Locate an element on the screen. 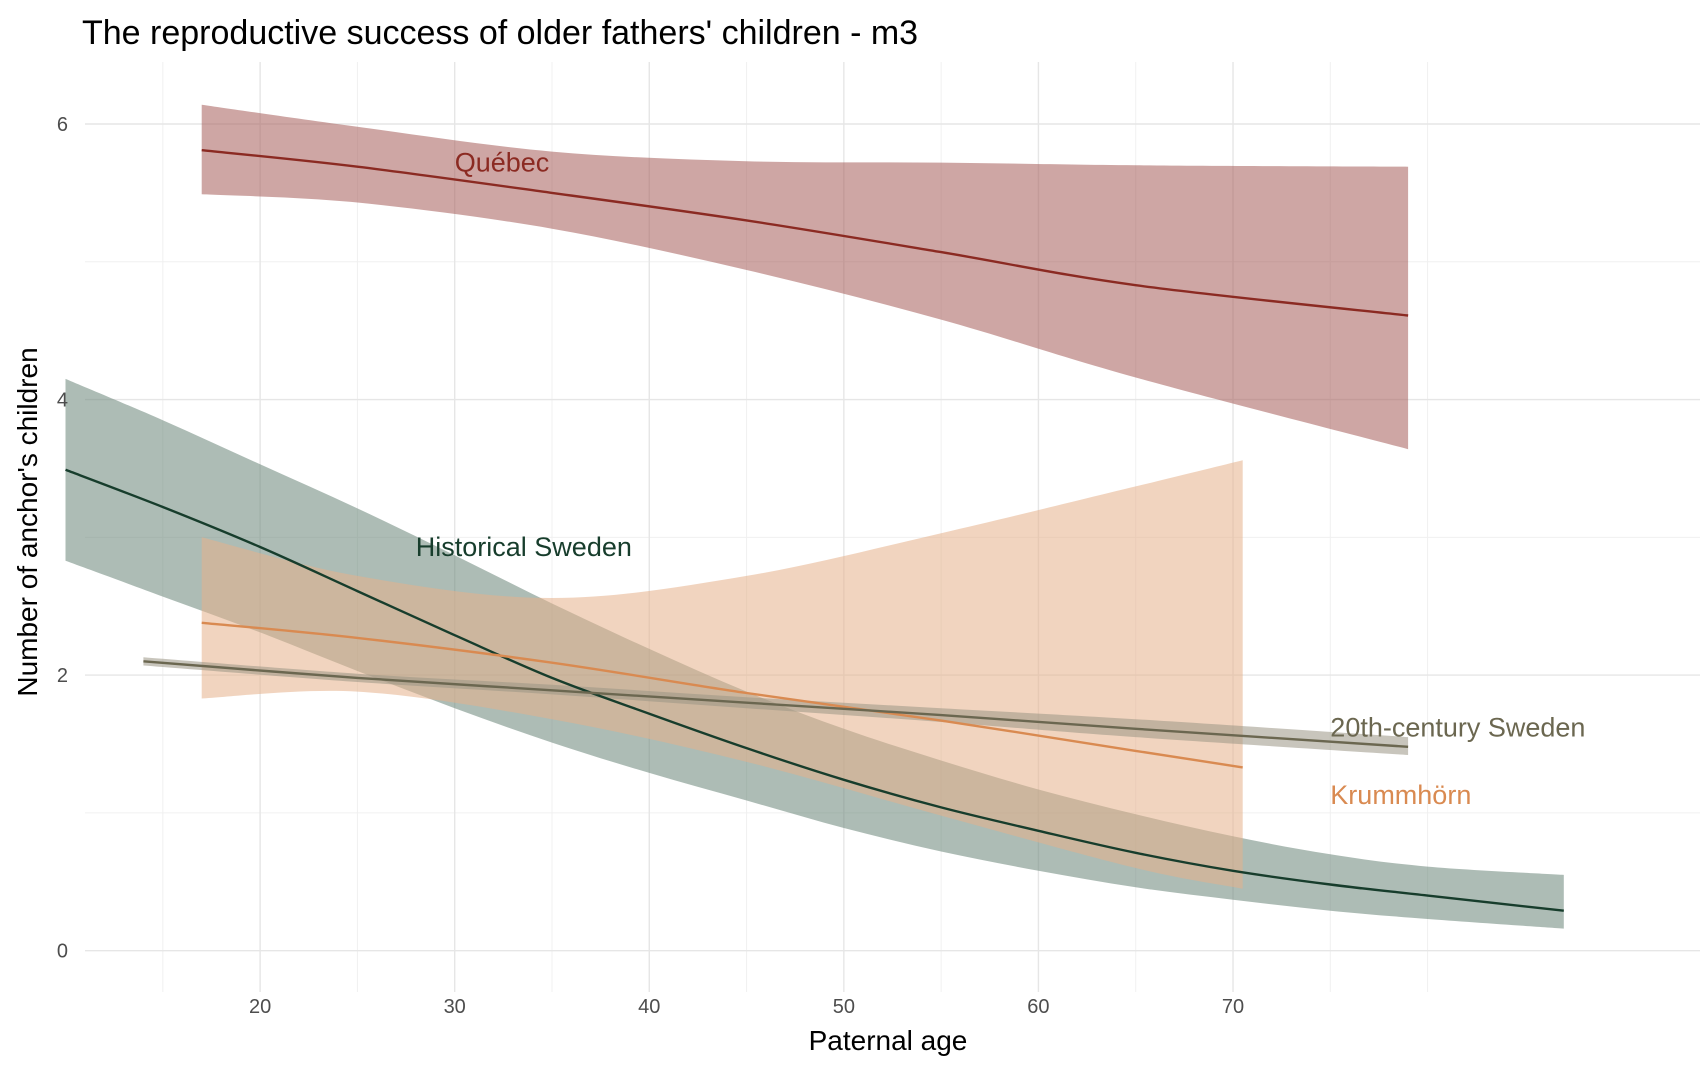 This screenshot has height=1068, width=1708. quebec-line is located at coordinates (805, 233).